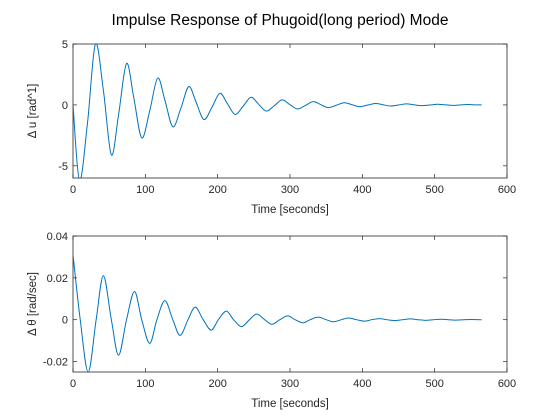  I want to click on y-tick-label: 0.02, so click(57, 279).